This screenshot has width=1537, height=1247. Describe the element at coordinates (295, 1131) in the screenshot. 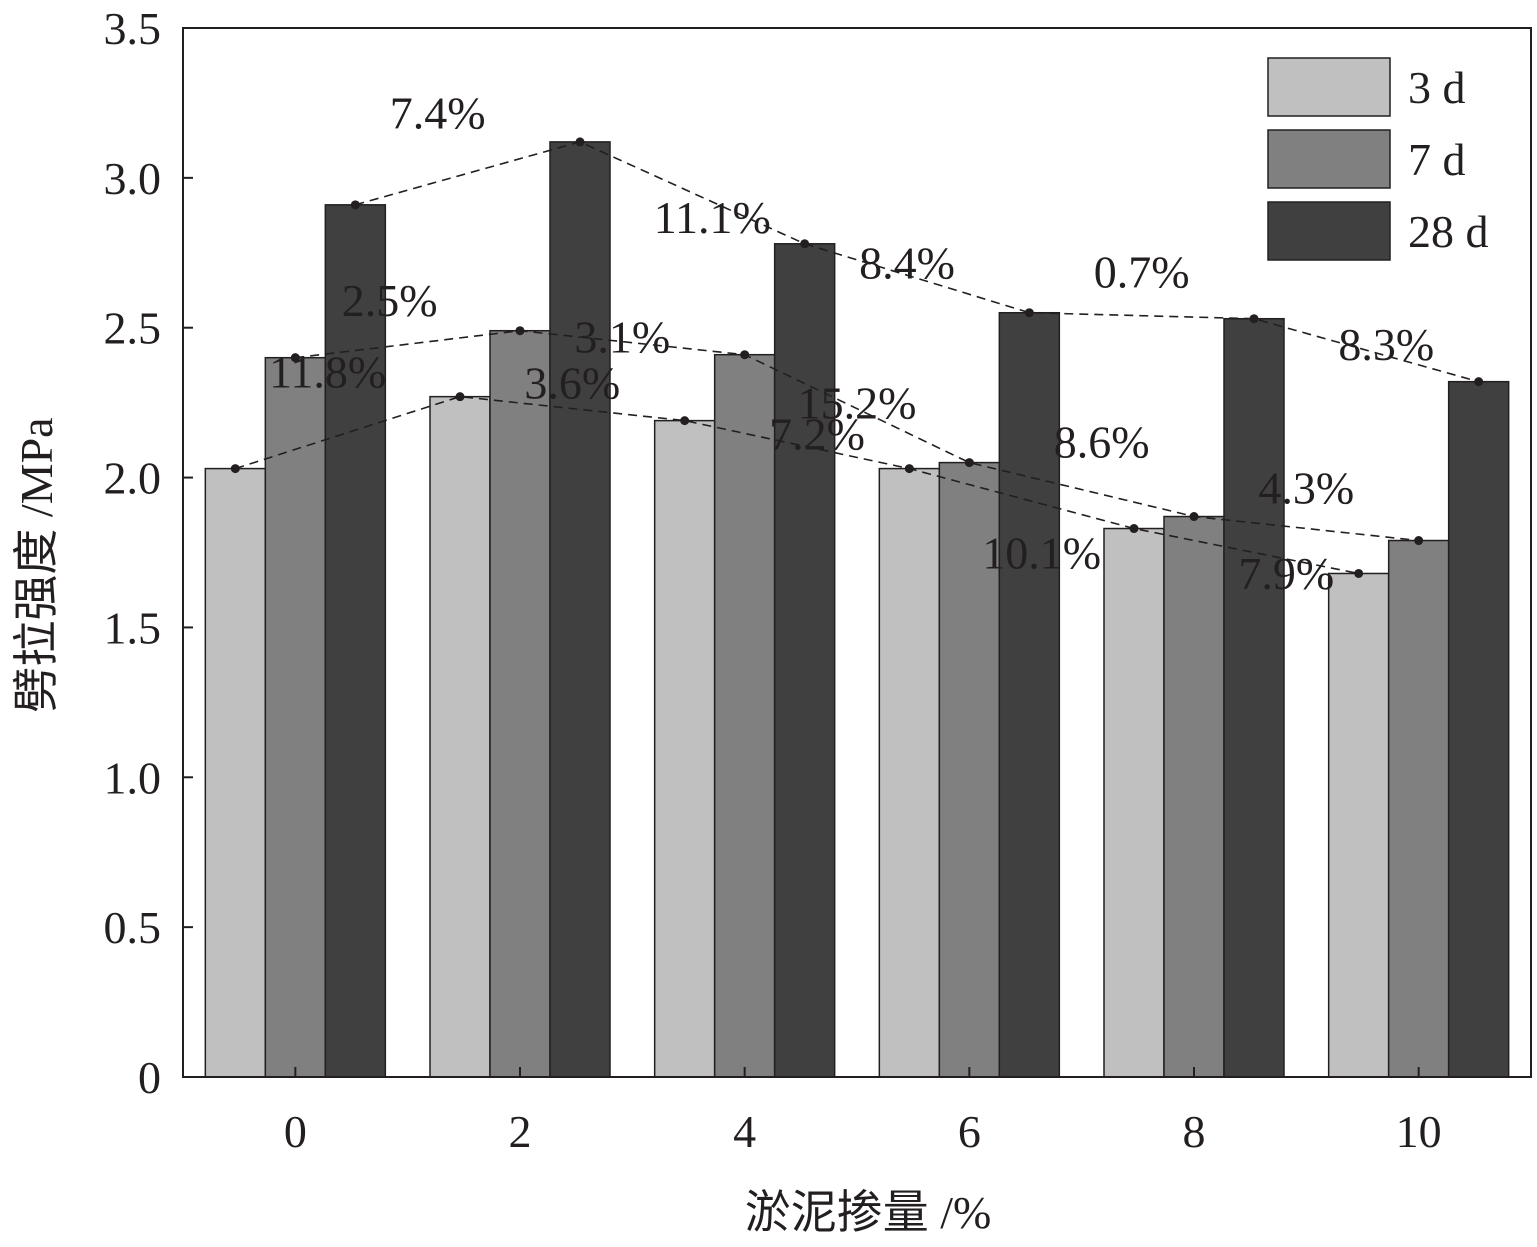

I see `x-tick-label: 0` at that location.